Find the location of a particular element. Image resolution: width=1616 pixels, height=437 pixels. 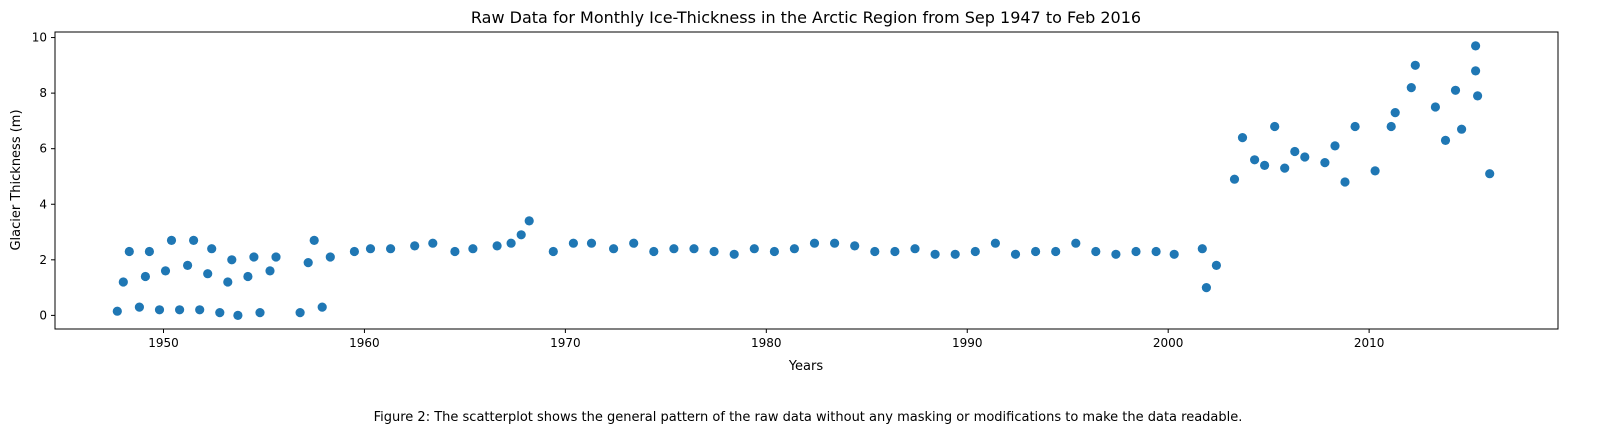

x-axis: 1950 1960 1970 1980 1990 2000 2010 is located at coordinates (766, 339).